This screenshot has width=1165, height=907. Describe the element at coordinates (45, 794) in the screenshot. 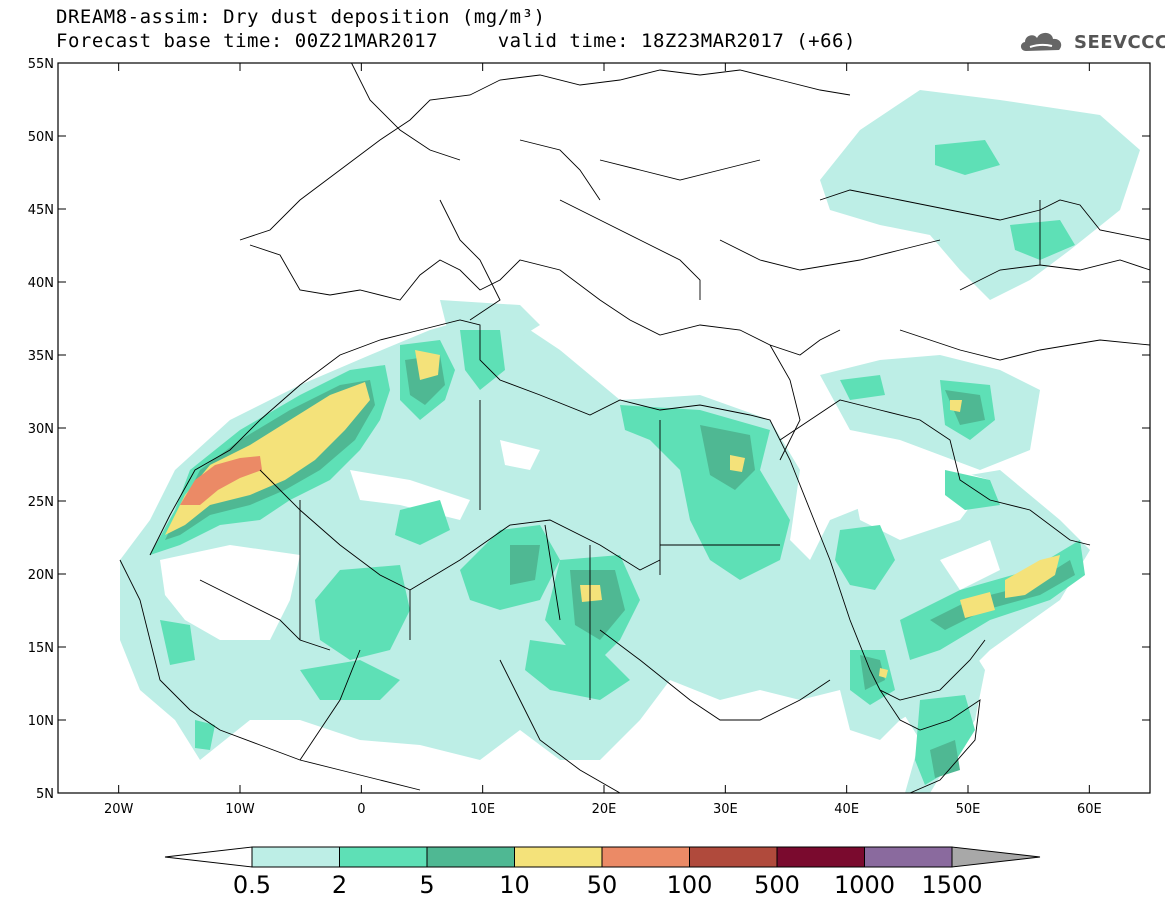

I see `lat-tick-label: 5N` at that location.